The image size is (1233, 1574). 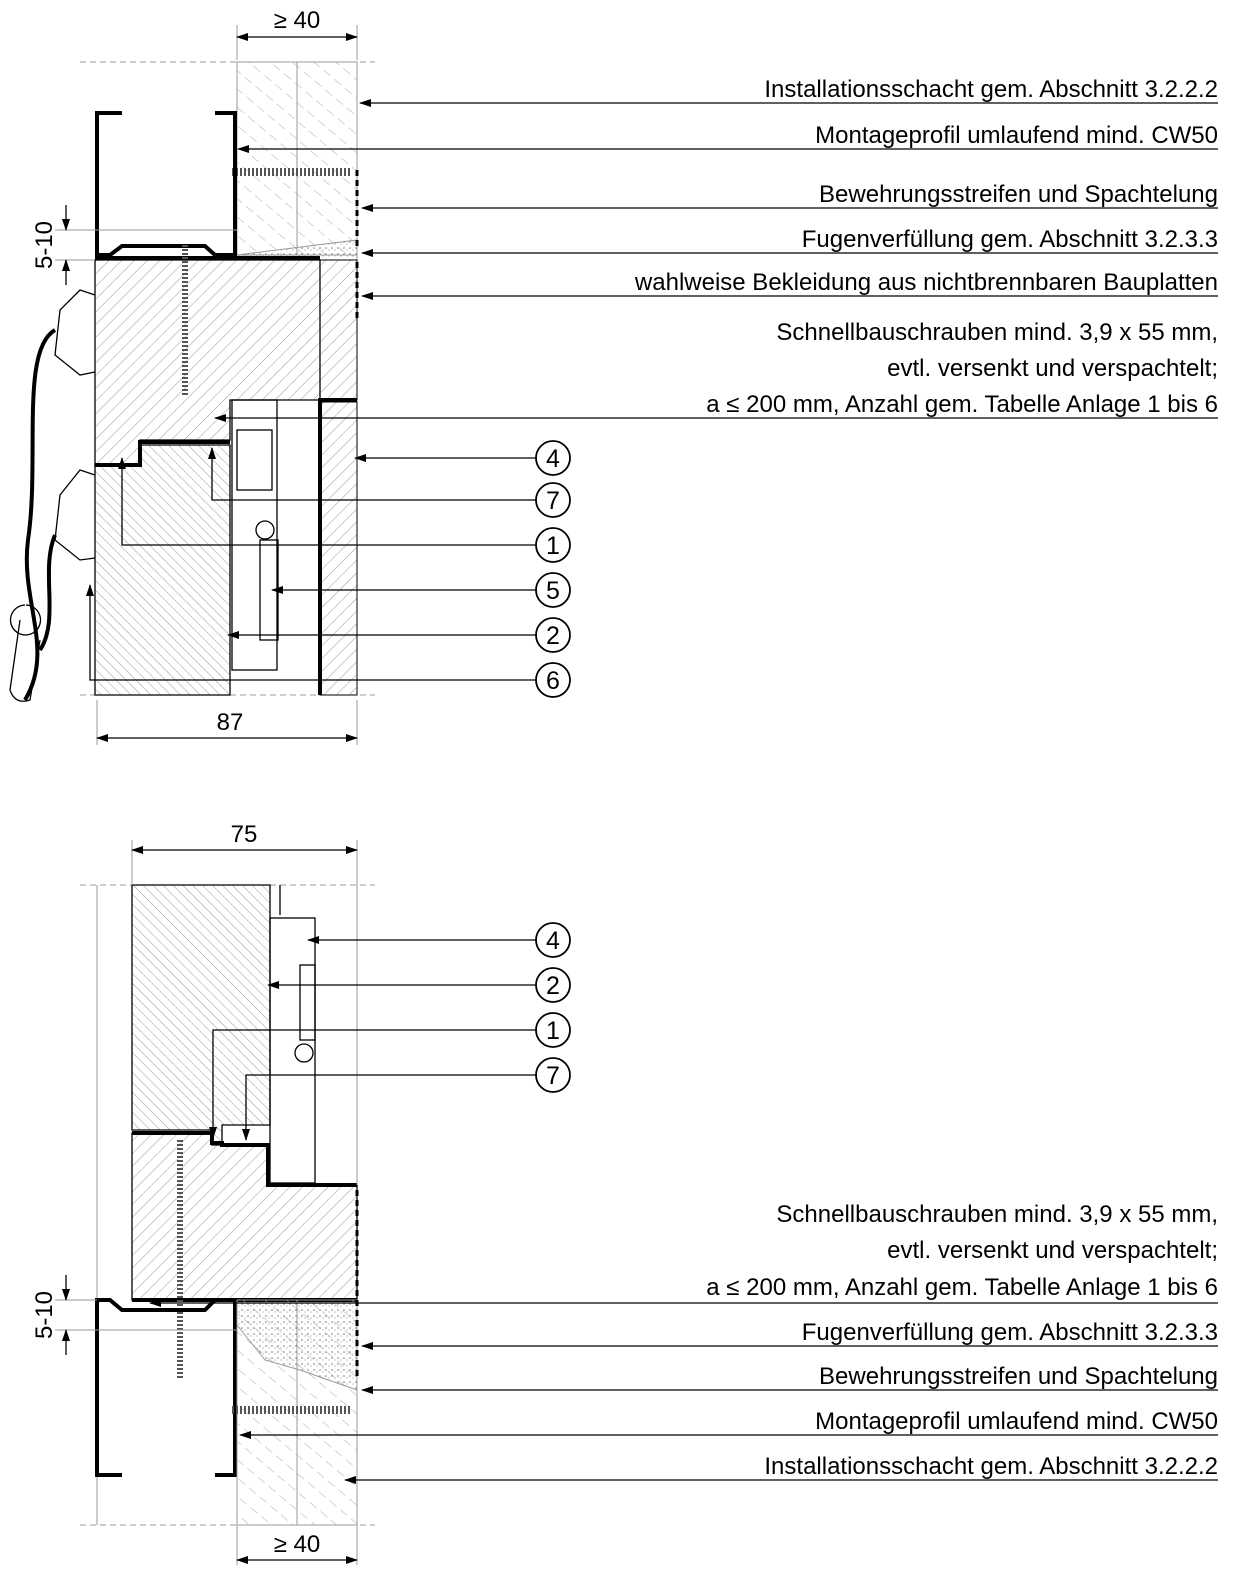 I want to click on callout: 5, so click(x=553, y=590).